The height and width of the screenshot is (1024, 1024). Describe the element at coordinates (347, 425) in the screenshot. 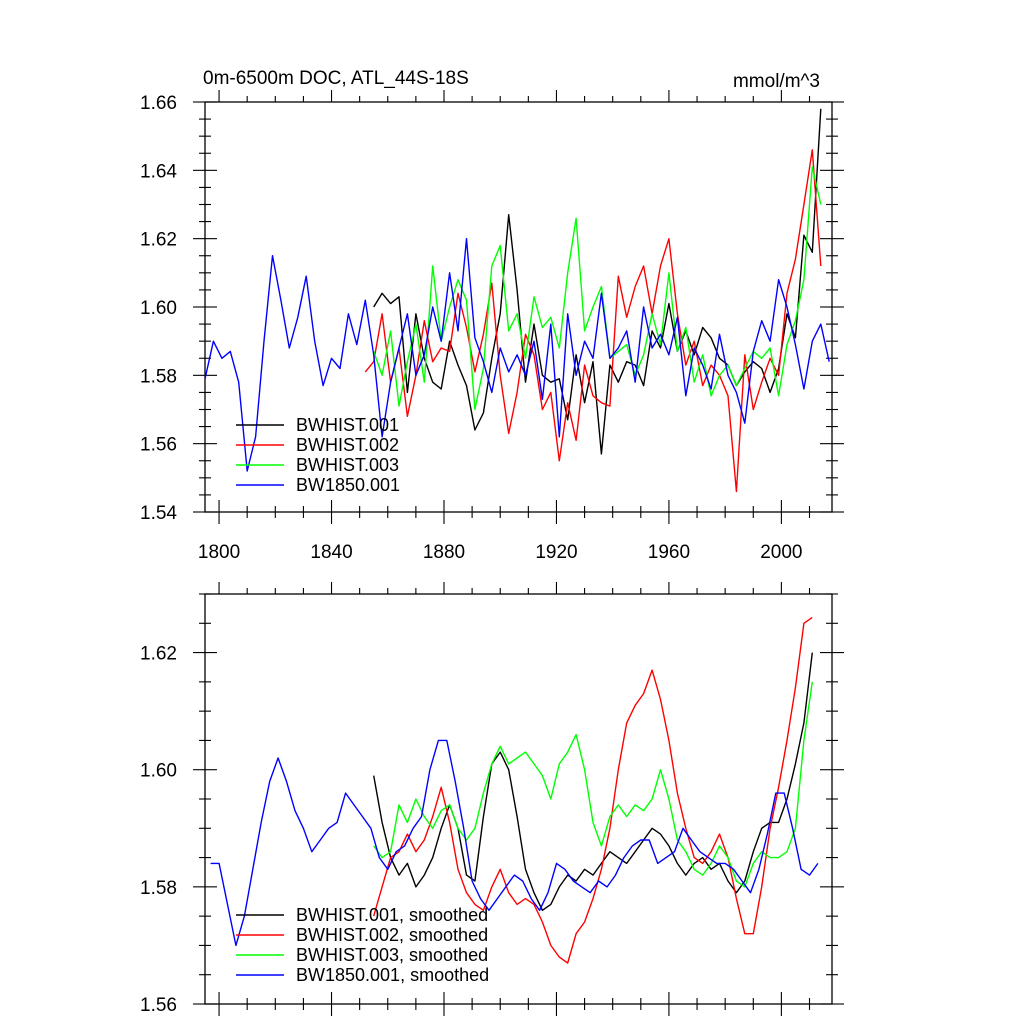

I see `legend-label: BWHIST.001` at that location.